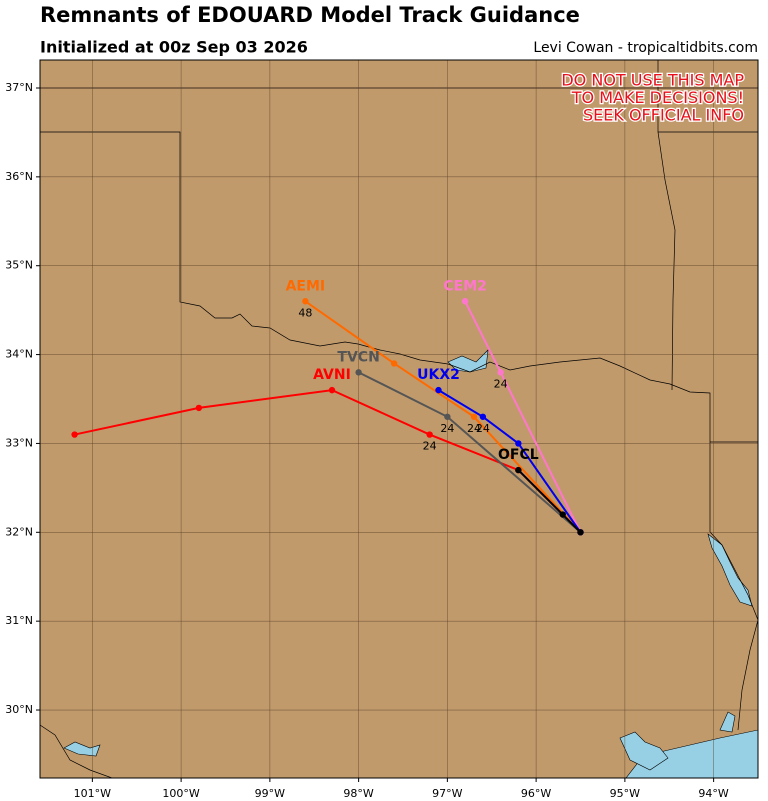 Image resolution: width=768 pixels, height=801 pixels. Describe the element at coordinates (310, 15) in the screenshot. I see `chart-title: Remnants of EDOUARD Model Track Guidance` at that location.